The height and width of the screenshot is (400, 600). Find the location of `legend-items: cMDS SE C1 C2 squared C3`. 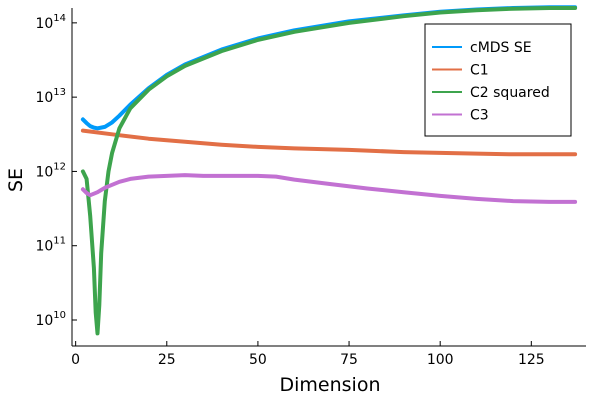

legend-items: cMDS SE C1 C2 squared C3 is located at coordinates (491, 82).